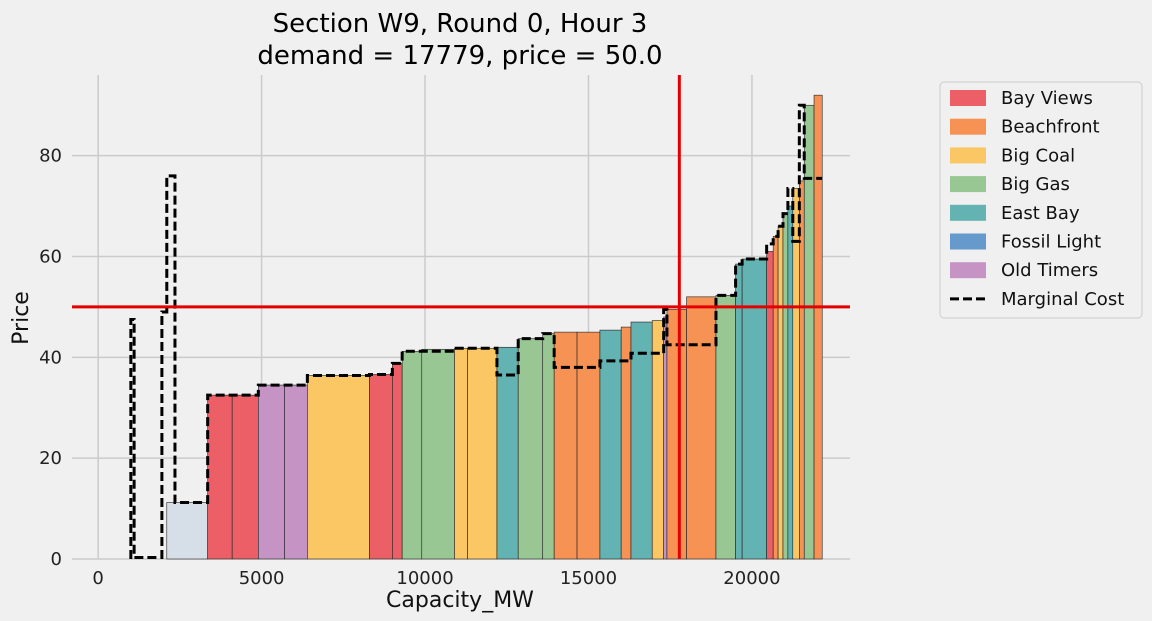 This screenshot has height=621, width=1152. Describe the element at coordinates (424, 578) in the screenshot. I see `x-tick-label: 10000` at that location.